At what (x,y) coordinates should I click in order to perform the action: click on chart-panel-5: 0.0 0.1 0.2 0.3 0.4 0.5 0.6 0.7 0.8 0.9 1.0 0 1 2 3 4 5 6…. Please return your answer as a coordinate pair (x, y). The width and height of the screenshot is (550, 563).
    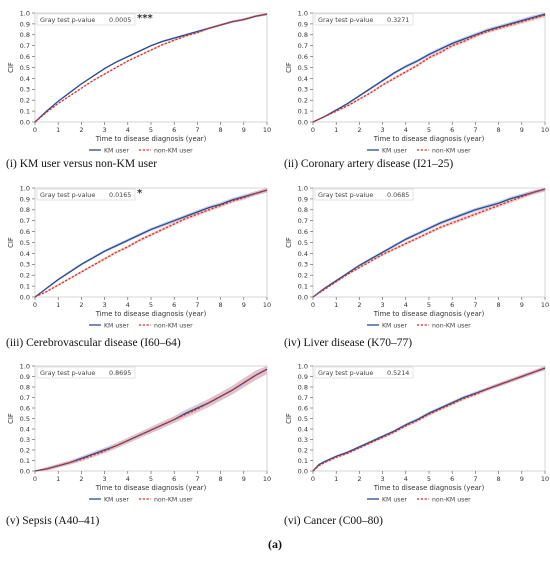
    Looking at the image, I should click on (139, 432).